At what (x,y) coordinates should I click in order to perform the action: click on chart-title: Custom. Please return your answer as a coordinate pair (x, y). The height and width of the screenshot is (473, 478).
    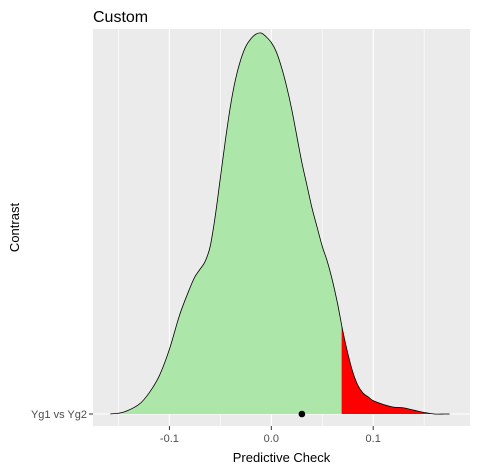
    Looking at the image, I should click on (120, 17).